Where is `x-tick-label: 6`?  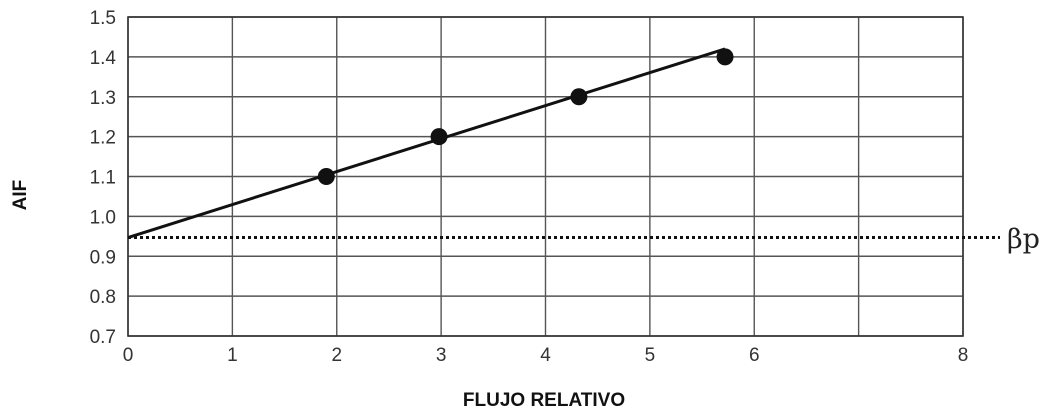
x-tick-label: 6 is located at coordinates (754, 355).